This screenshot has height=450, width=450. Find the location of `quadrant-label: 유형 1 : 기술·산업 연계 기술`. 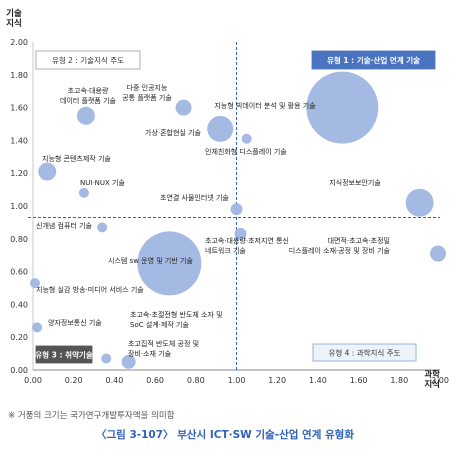

quadrant-label: 유형 1 : 기술·산업 연계 기술 is located at coordinates (373, 60).